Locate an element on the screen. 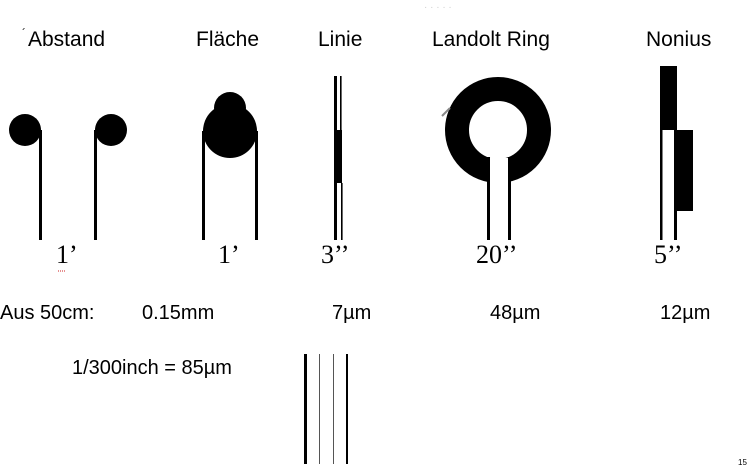 The height and width of the screenshot is (468, 750). nonius-middle-stem is located at coordinates (675, 185).